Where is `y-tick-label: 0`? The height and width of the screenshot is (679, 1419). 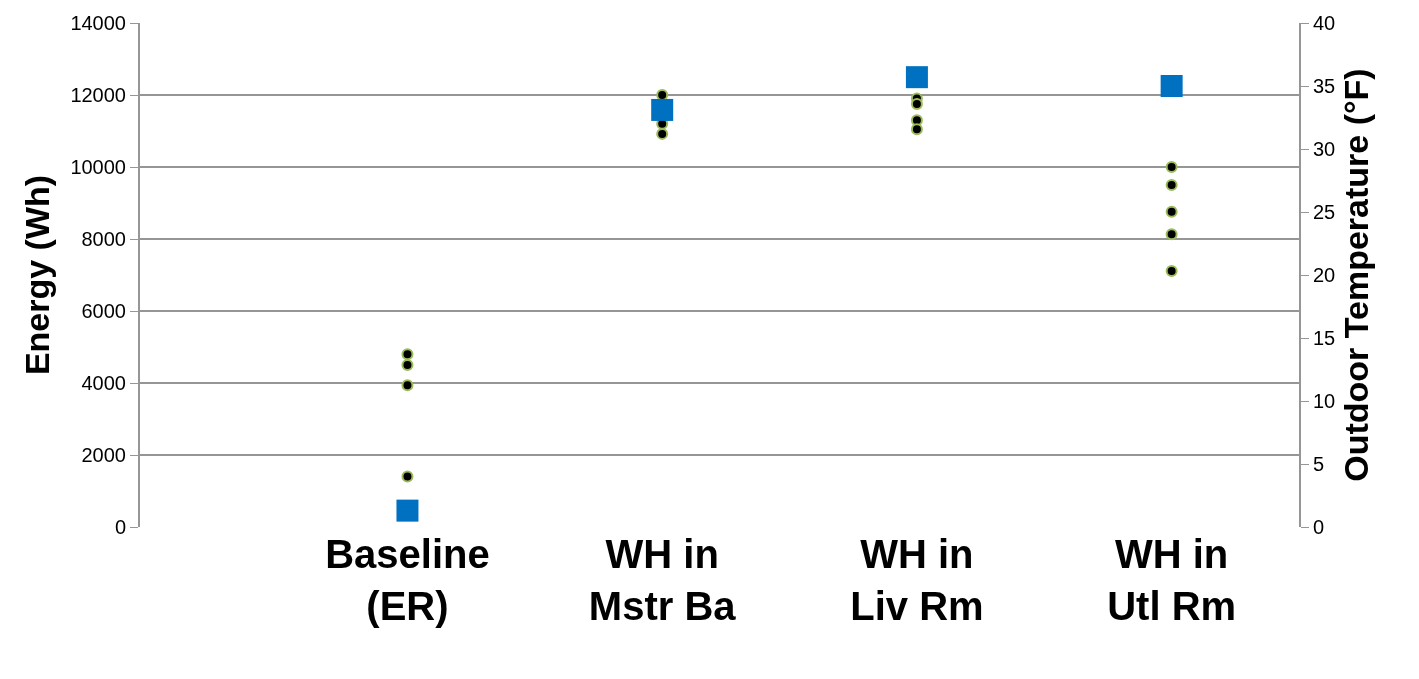
y-tick-label: 0 is located at coordinates (120, 527).